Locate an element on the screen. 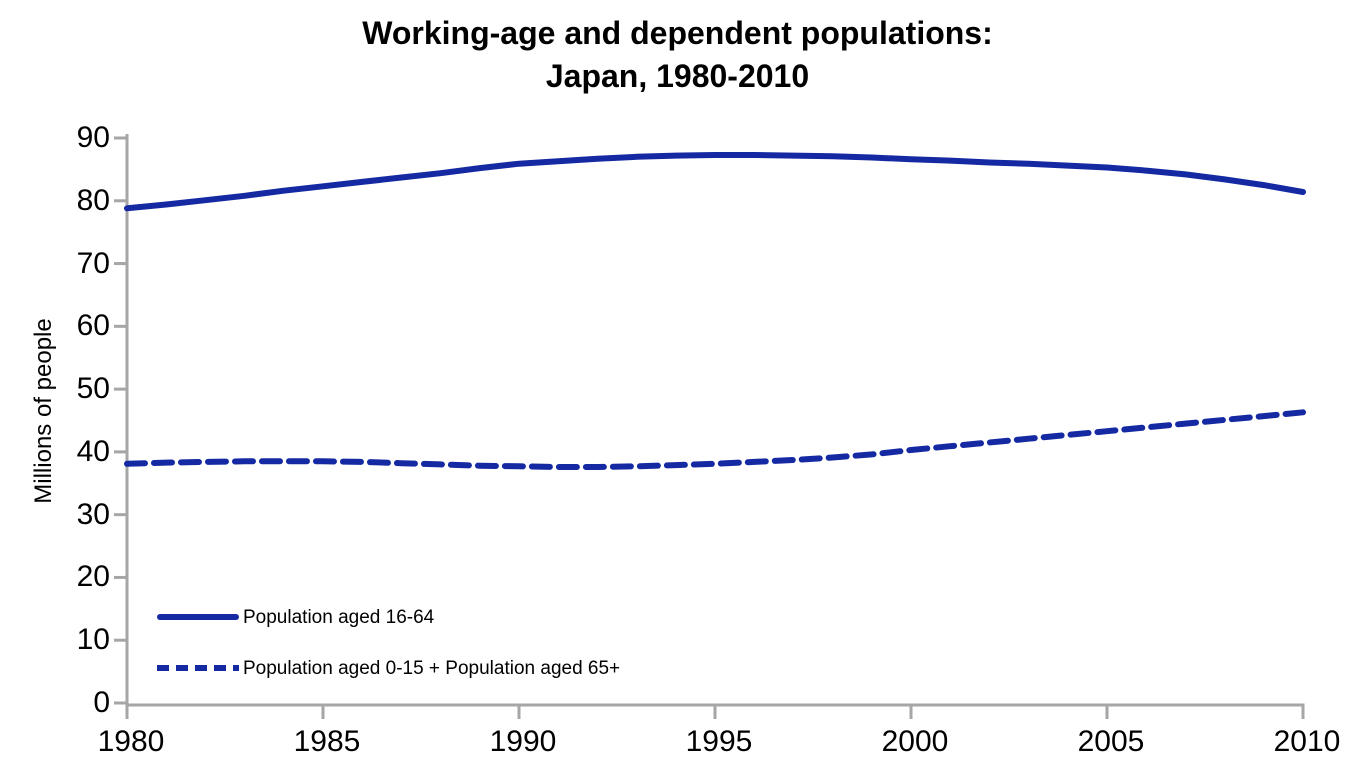 The height and width of the screenshot is (776, 1355). x-tick-label-1995: 1995 is located at coordinates (719, 741).